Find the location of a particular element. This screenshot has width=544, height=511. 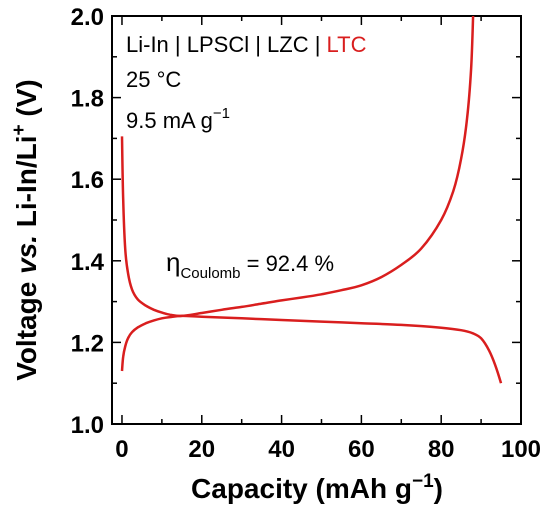

x-tick-label: 100 is located at coordinates (521, 449).